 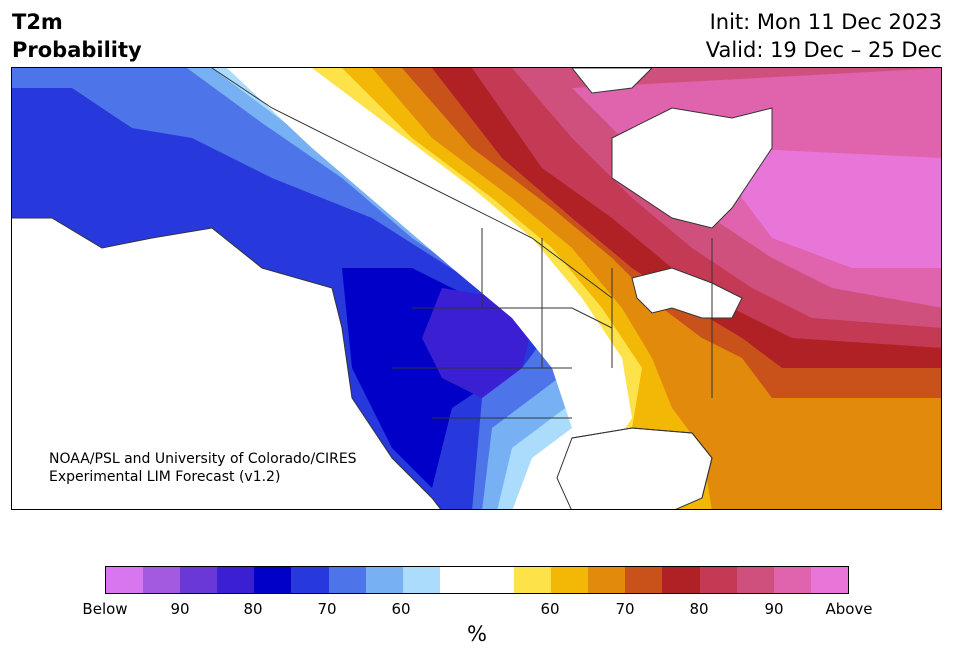 What do you see at coordinates (825, 22) in the screenshot?
I see `init-date: Init: Mon 11 Dec 2023` at bounding box center [825, 22].